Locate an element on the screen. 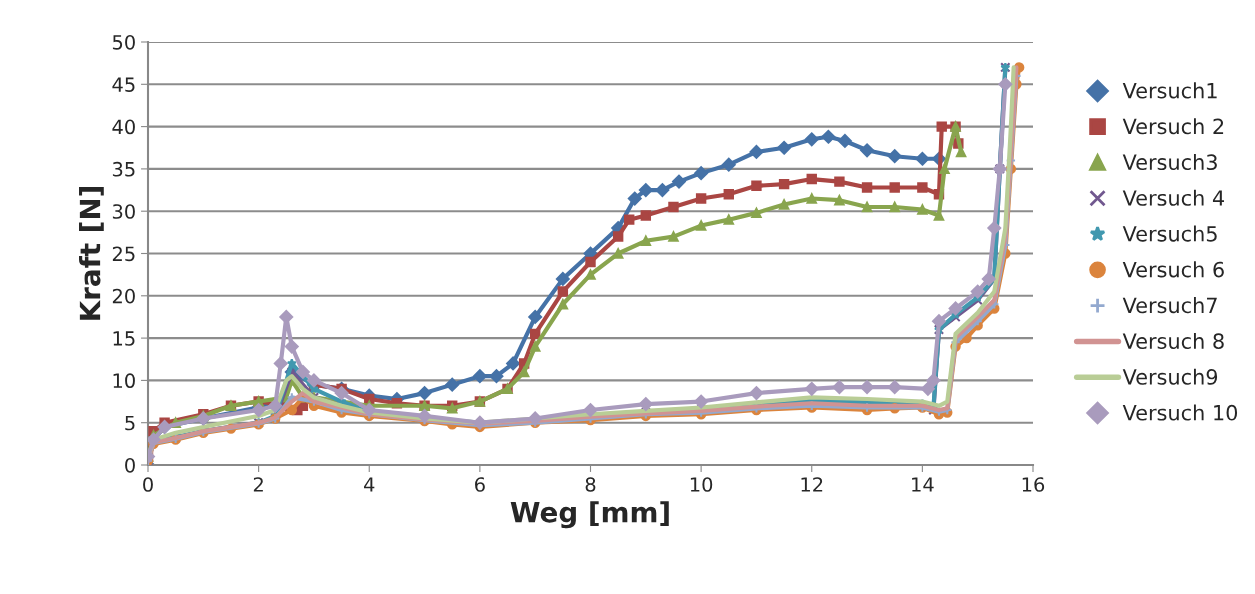 The image size is (1255, 594). x-tick-label: 2 is located at coordinates (258, 484).